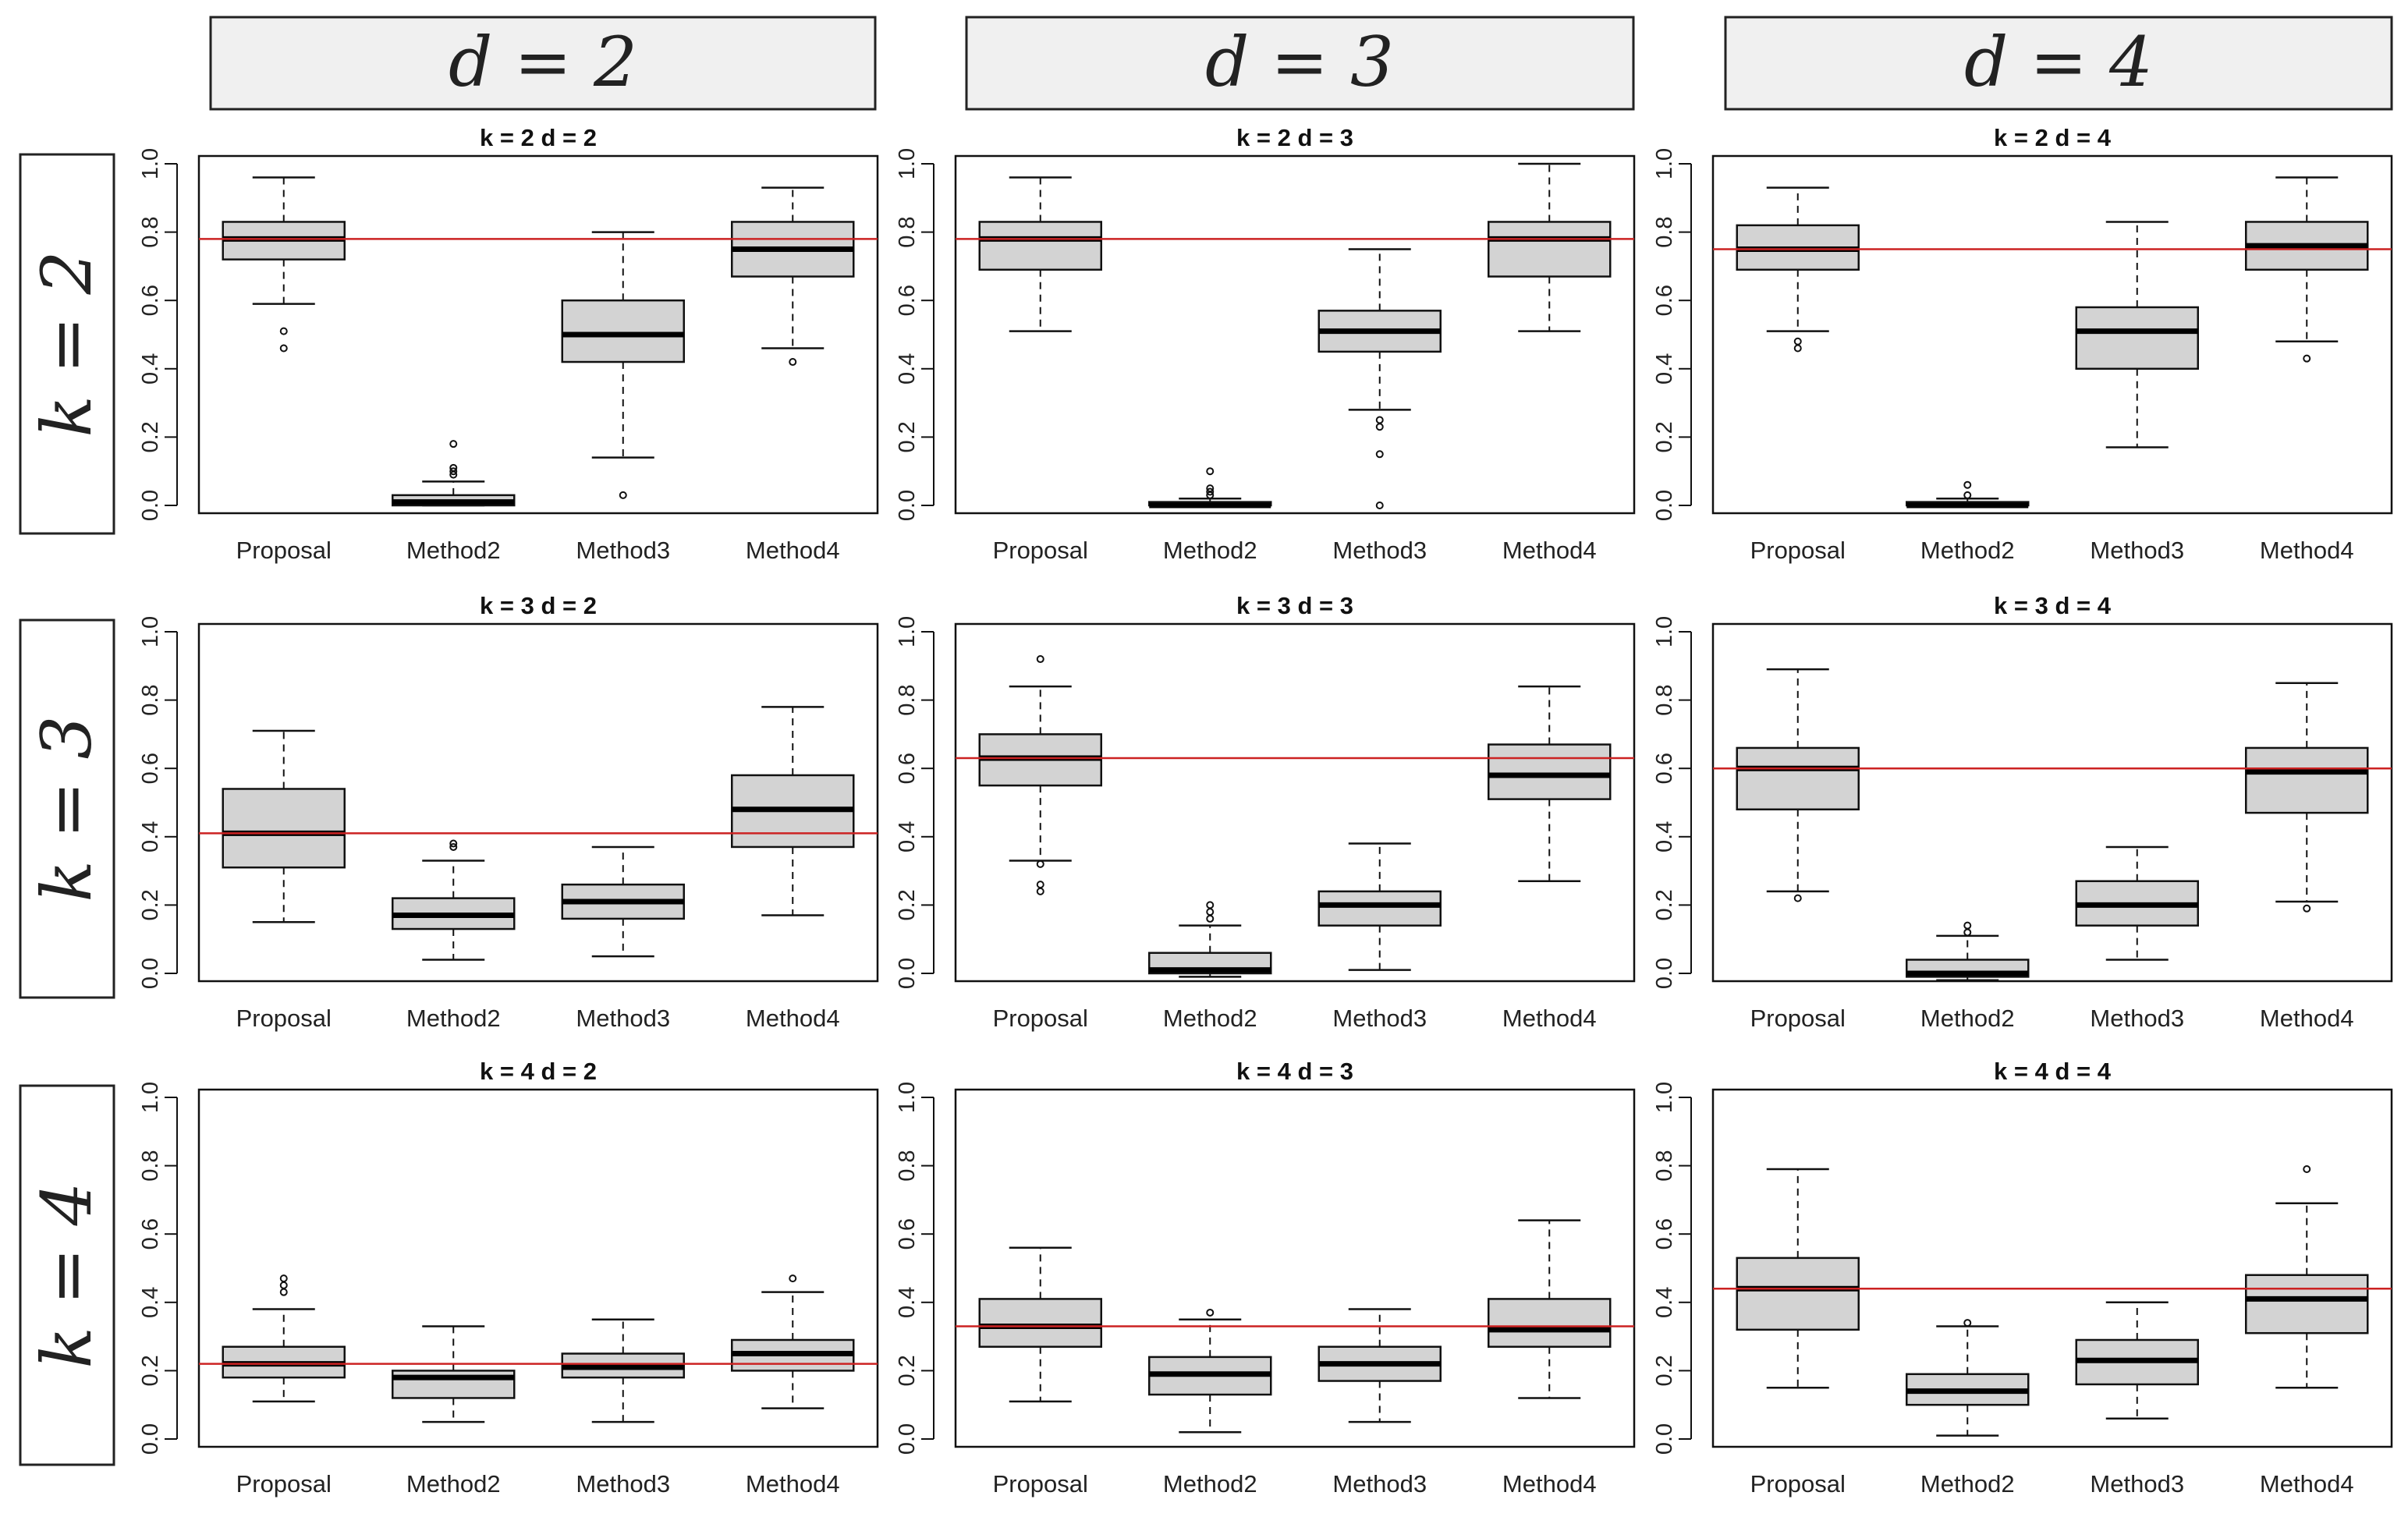  What do you see at coordinates (1300, 63) in the screenshot?
I see `column-header-d3: d = 3` at bounding box center [1300, 63].